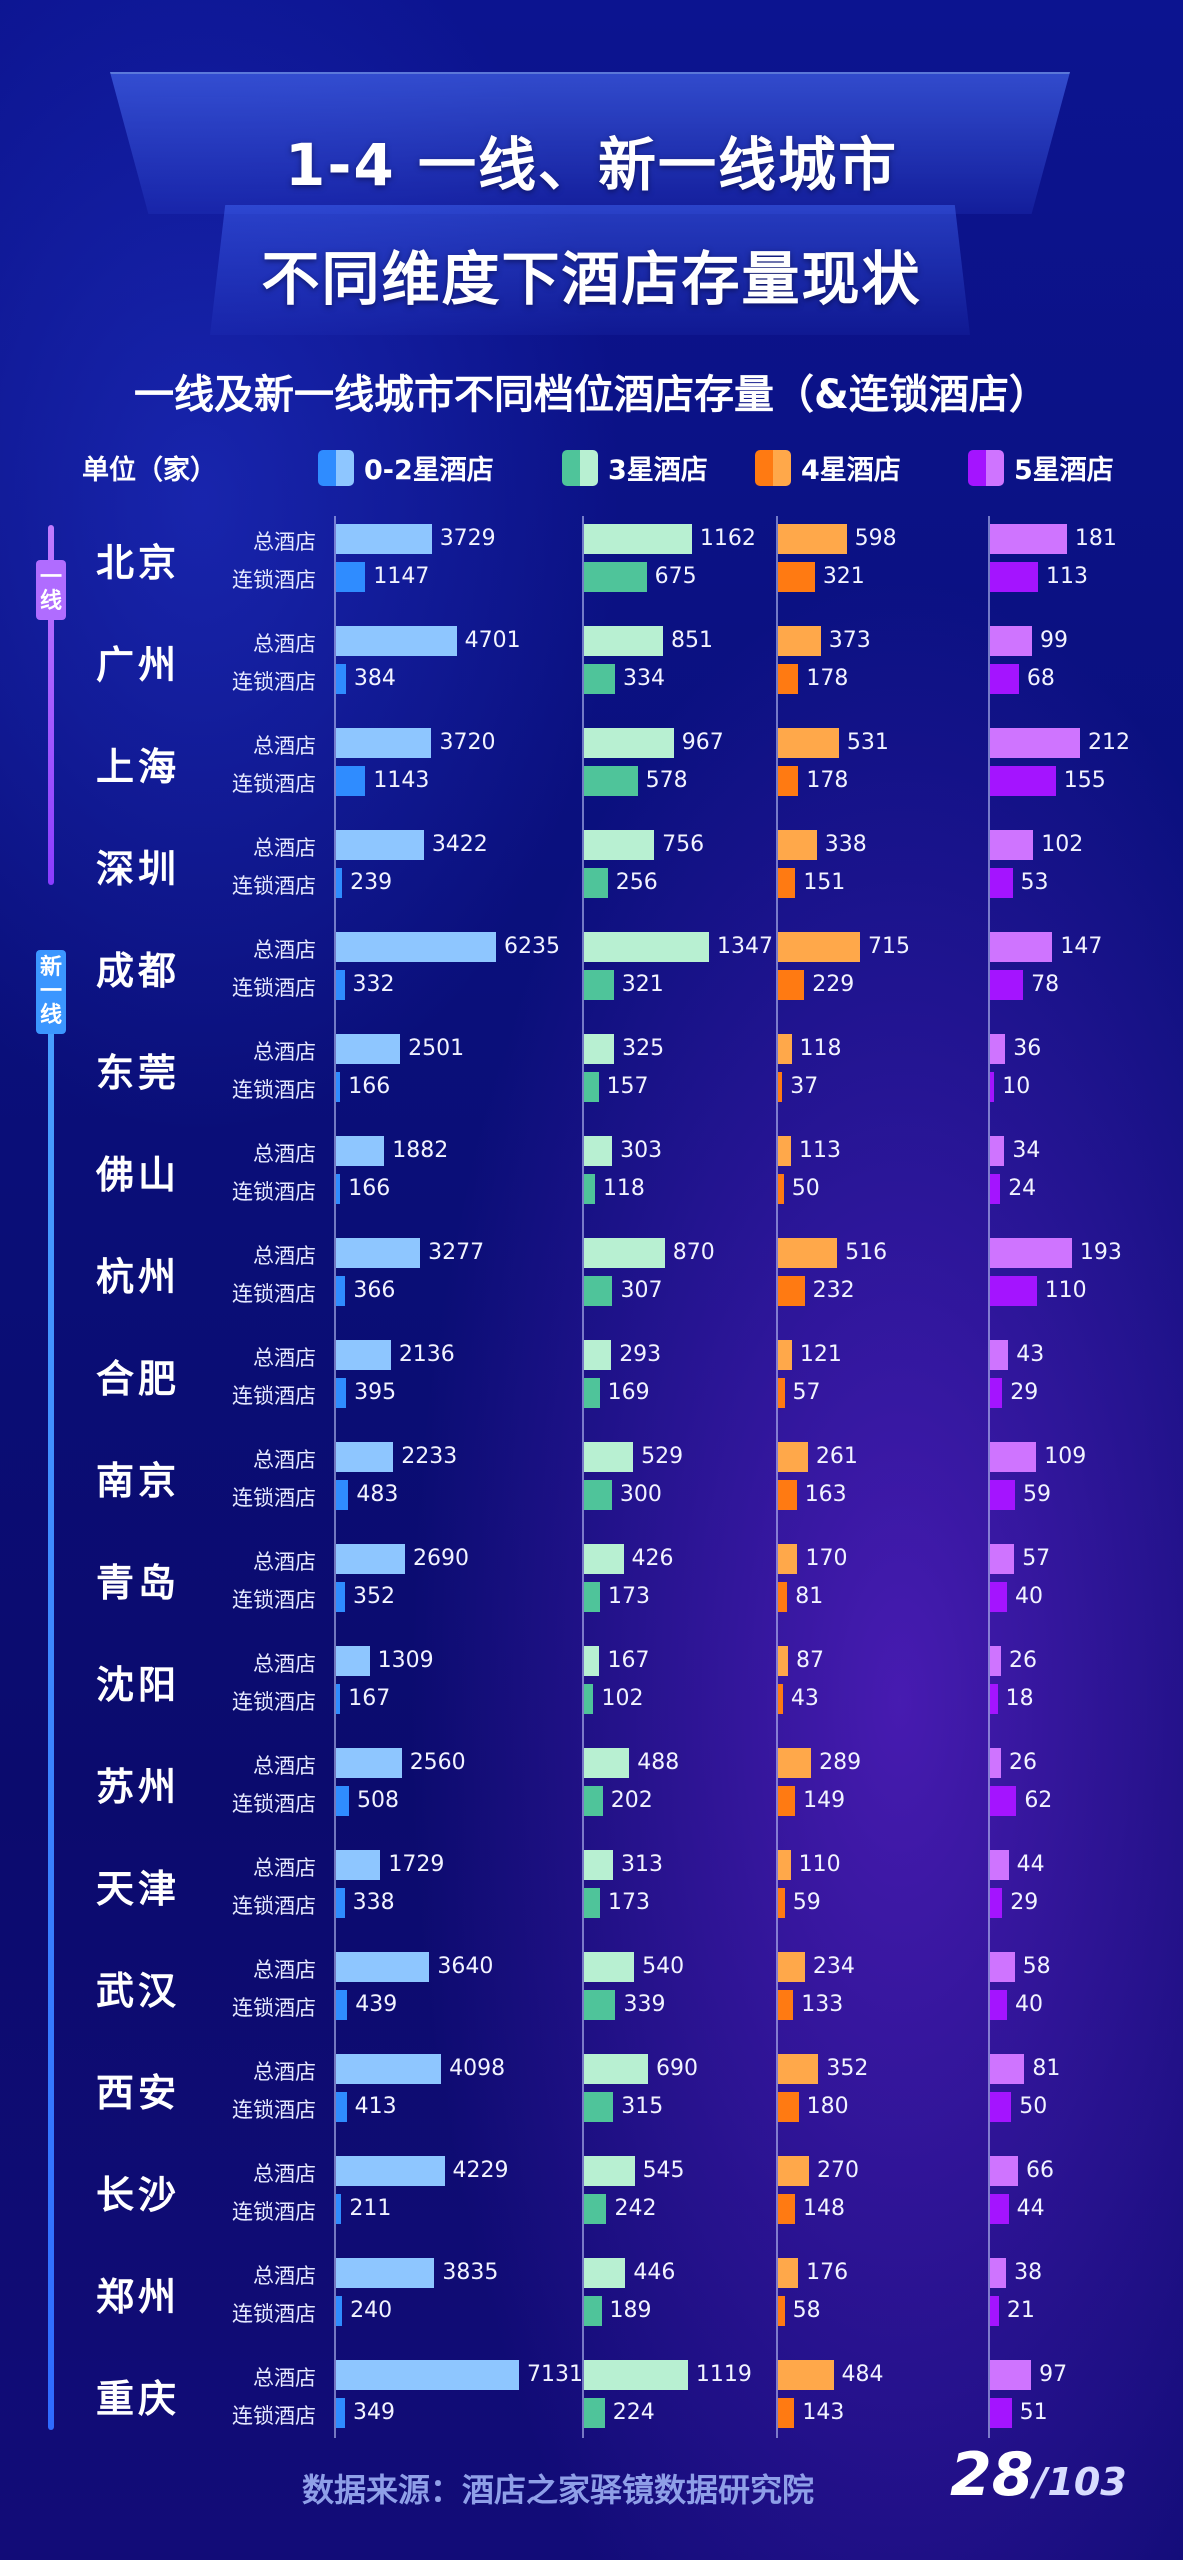 This screenshot has width=1183, height=2560. I want to click on data-label: 303, so click(641, 1150).